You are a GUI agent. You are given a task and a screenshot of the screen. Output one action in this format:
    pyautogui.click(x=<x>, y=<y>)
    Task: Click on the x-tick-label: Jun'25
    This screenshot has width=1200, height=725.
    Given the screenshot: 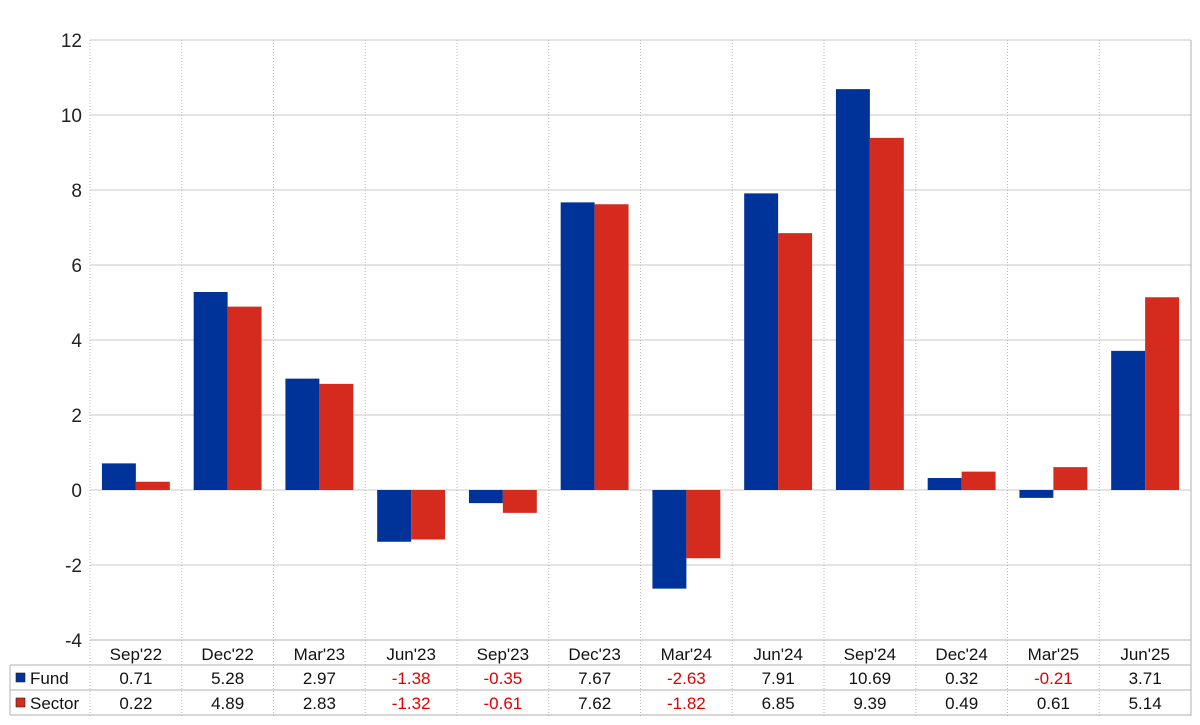 What is the action you would take?
    pyautogui.click(x=1145, y=654)
    